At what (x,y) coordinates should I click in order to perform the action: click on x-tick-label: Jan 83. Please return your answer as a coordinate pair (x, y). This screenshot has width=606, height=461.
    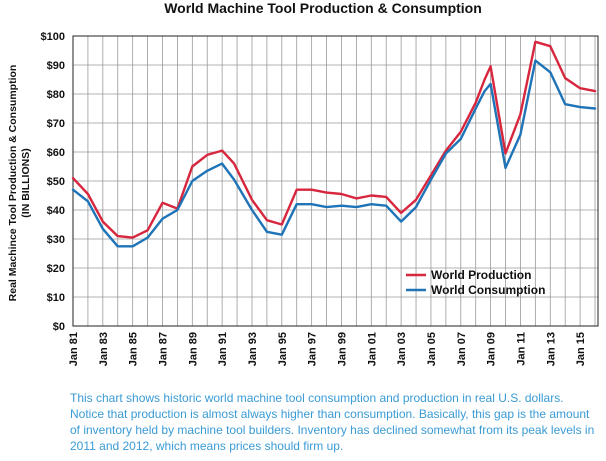
    Looking at the image, I should click on (104, 349).